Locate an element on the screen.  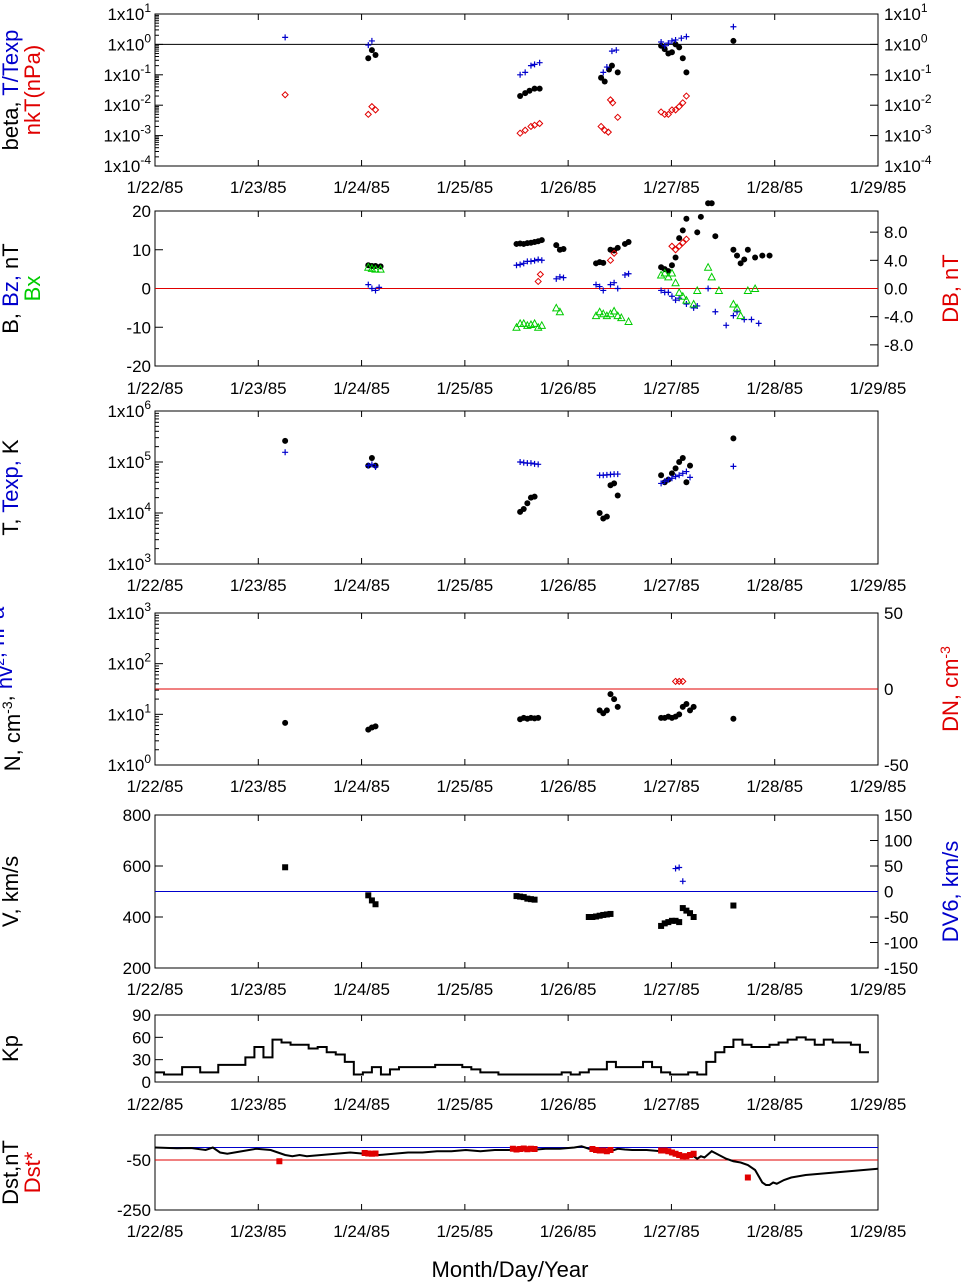
kp-ytick-label-base: 60 is located at coordinates (141, 1037).